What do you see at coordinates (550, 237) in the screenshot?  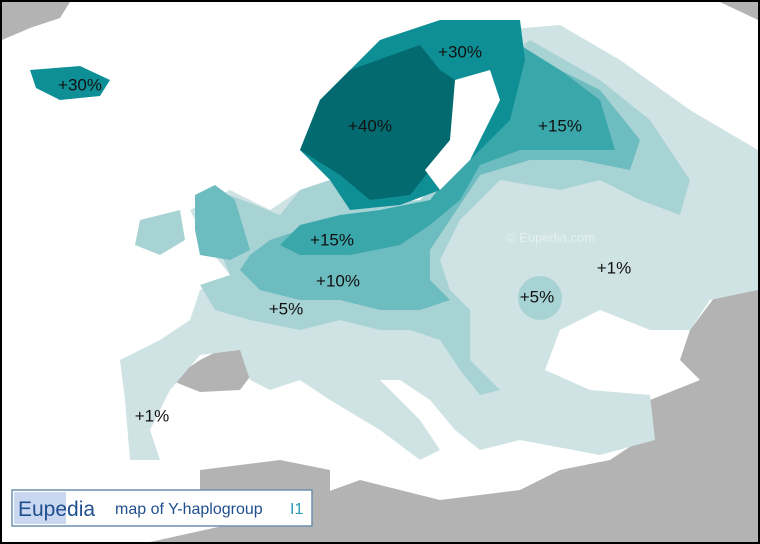 I see `watermark: © Eupedia.com` at bounding box center [550, 237].